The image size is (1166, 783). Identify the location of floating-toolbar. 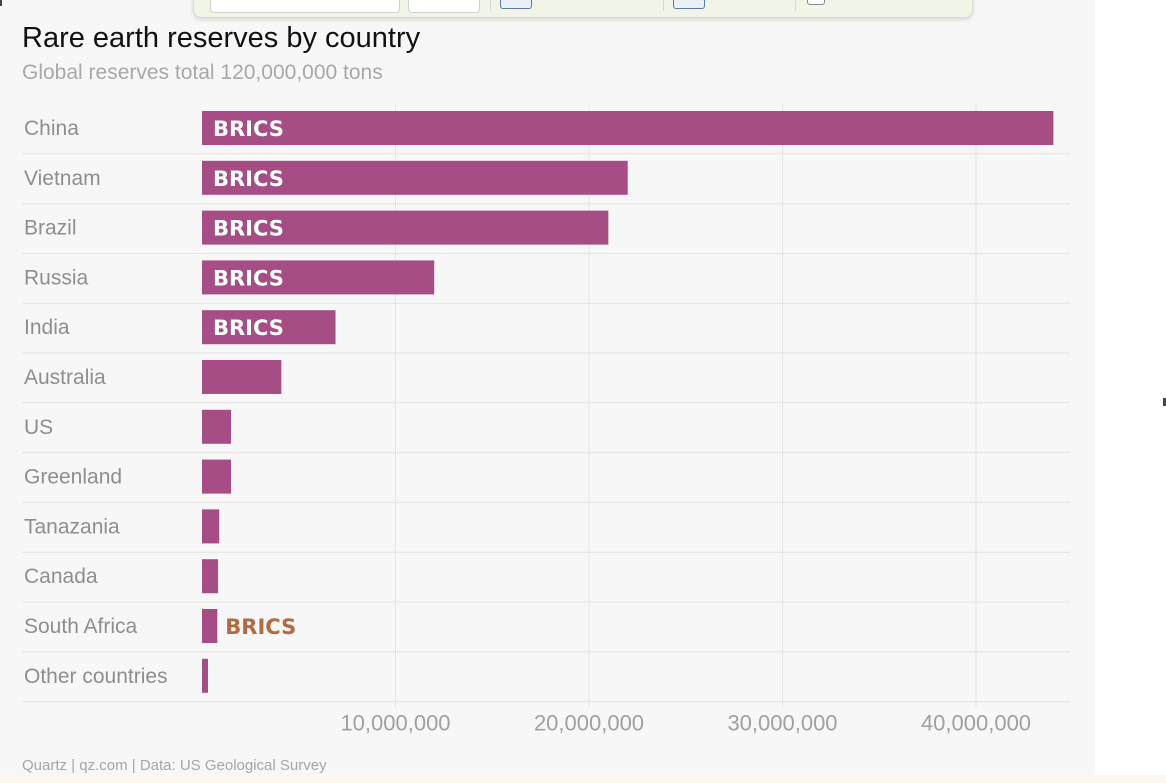
(583, 9).